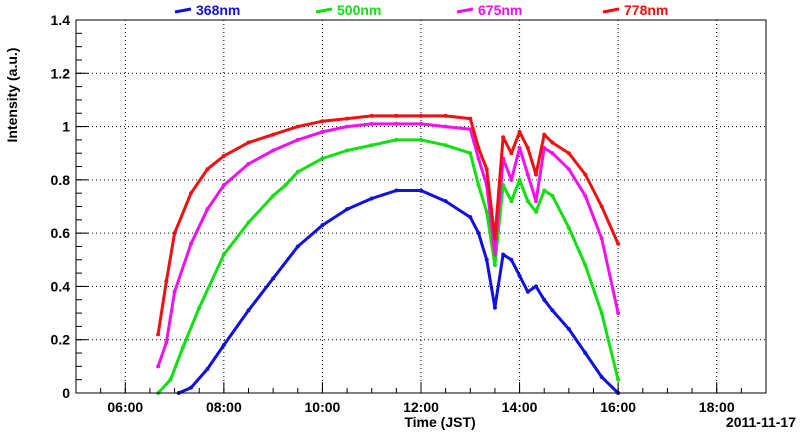  Describe the element at coordinates (66, 393) in the screenshot. I see `y-tick-label: 0` at that location.